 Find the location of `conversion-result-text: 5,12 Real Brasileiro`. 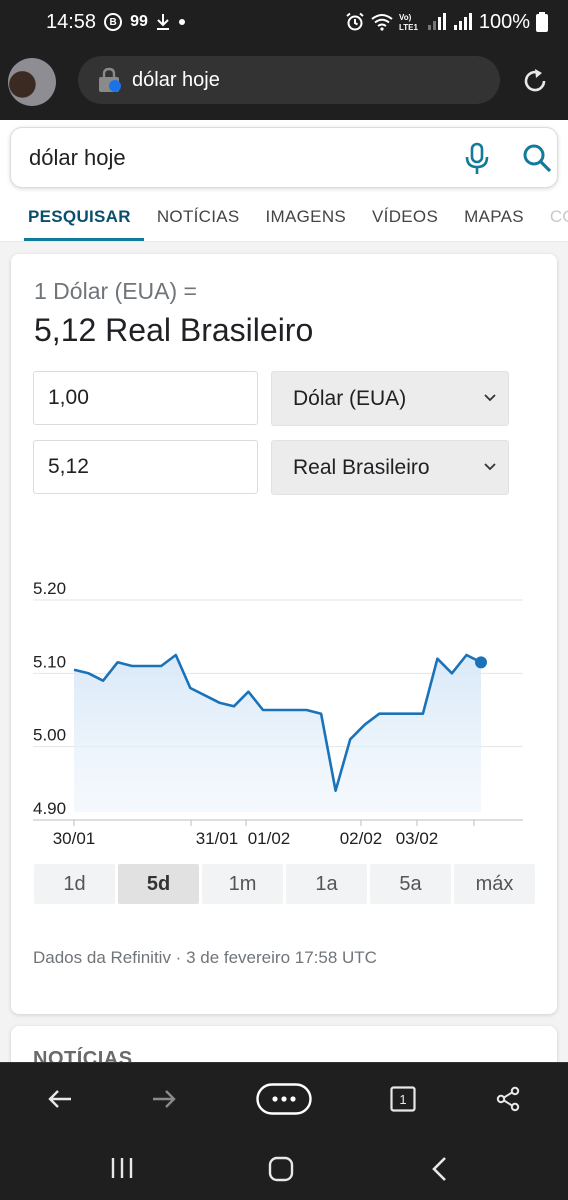

conversion-result-text: 5,12 Real Brasileiro is located at coordinates (173, 330).